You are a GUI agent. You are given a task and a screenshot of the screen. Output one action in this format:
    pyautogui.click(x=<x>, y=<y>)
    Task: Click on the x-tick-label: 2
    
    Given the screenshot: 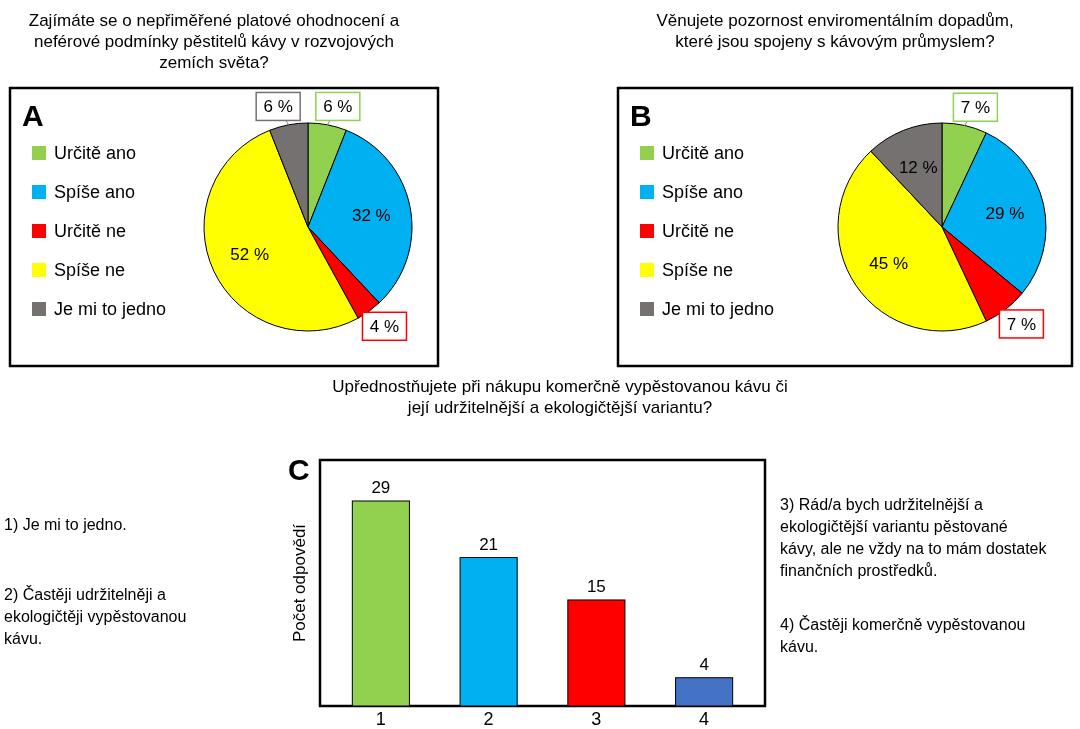 What is the action you would take?
    pyautogui.click(x=488, y=719)
    